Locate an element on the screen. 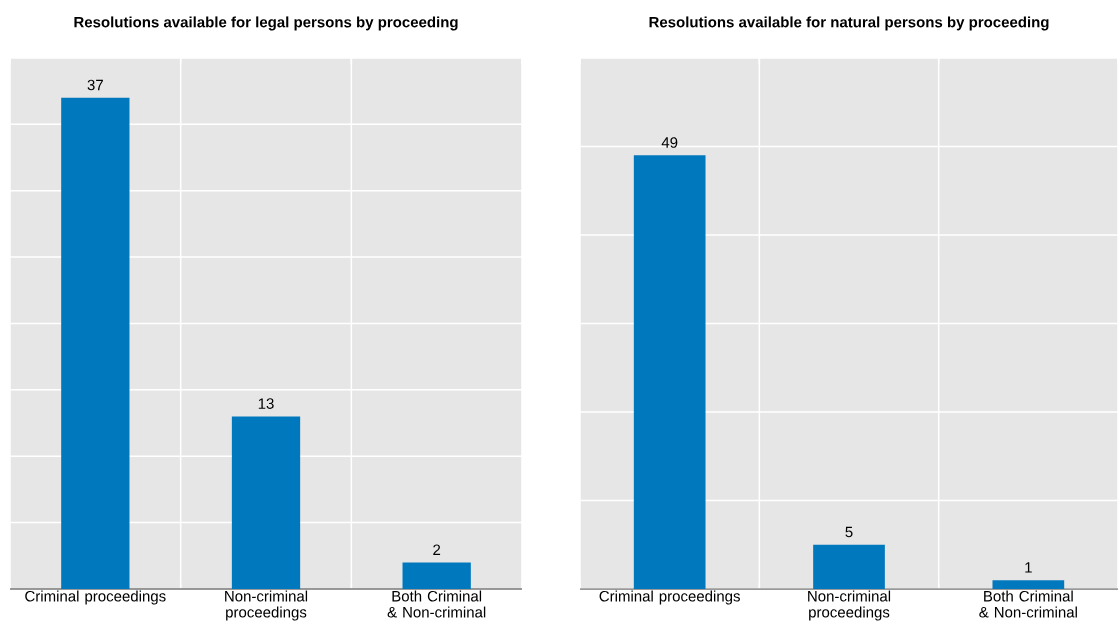 Image resolution: width=1118 pixels, height=637 pixels. chart-title: Resolutions available for legal persons by proceeding is located at coordinates (266, 23).